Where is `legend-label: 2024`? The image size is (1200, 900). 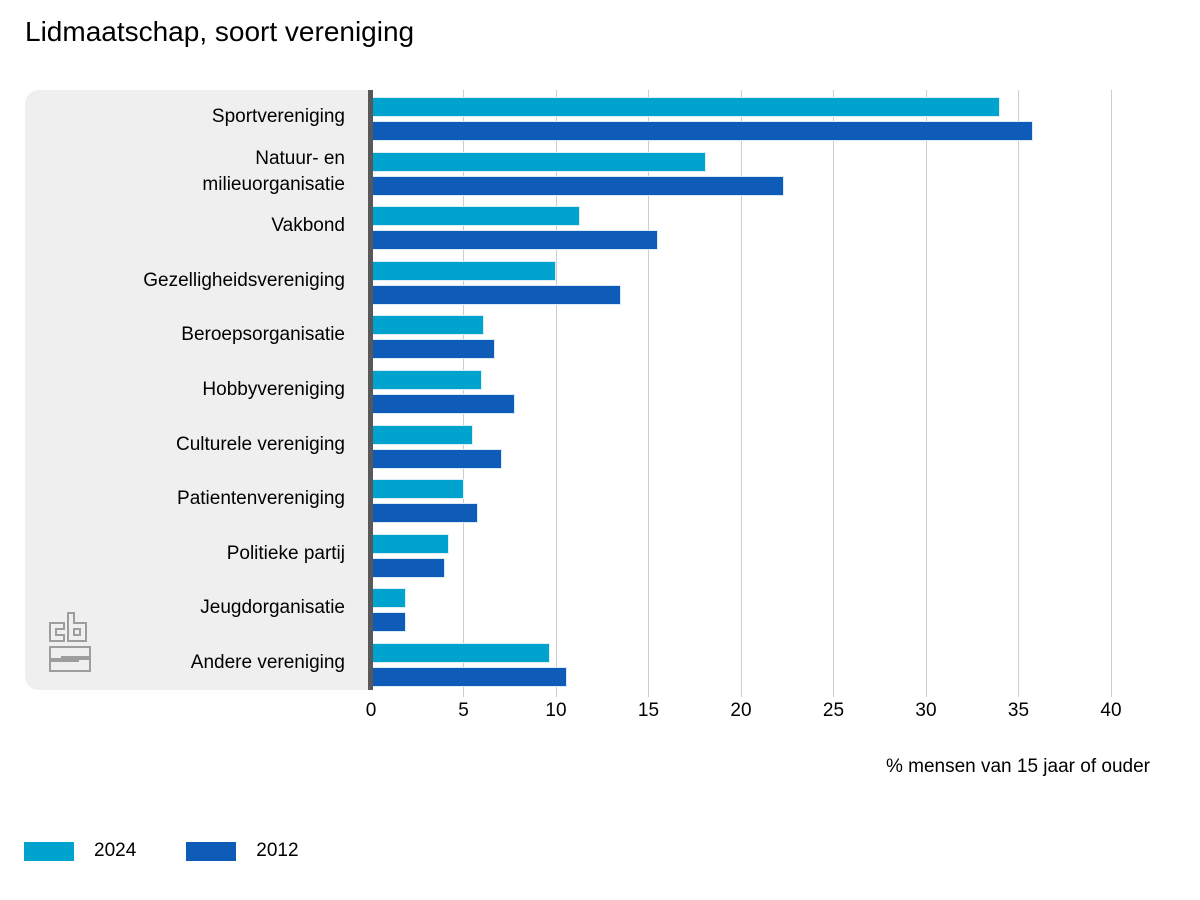
legend-label: 2024 is located at coordinates (115, 850).